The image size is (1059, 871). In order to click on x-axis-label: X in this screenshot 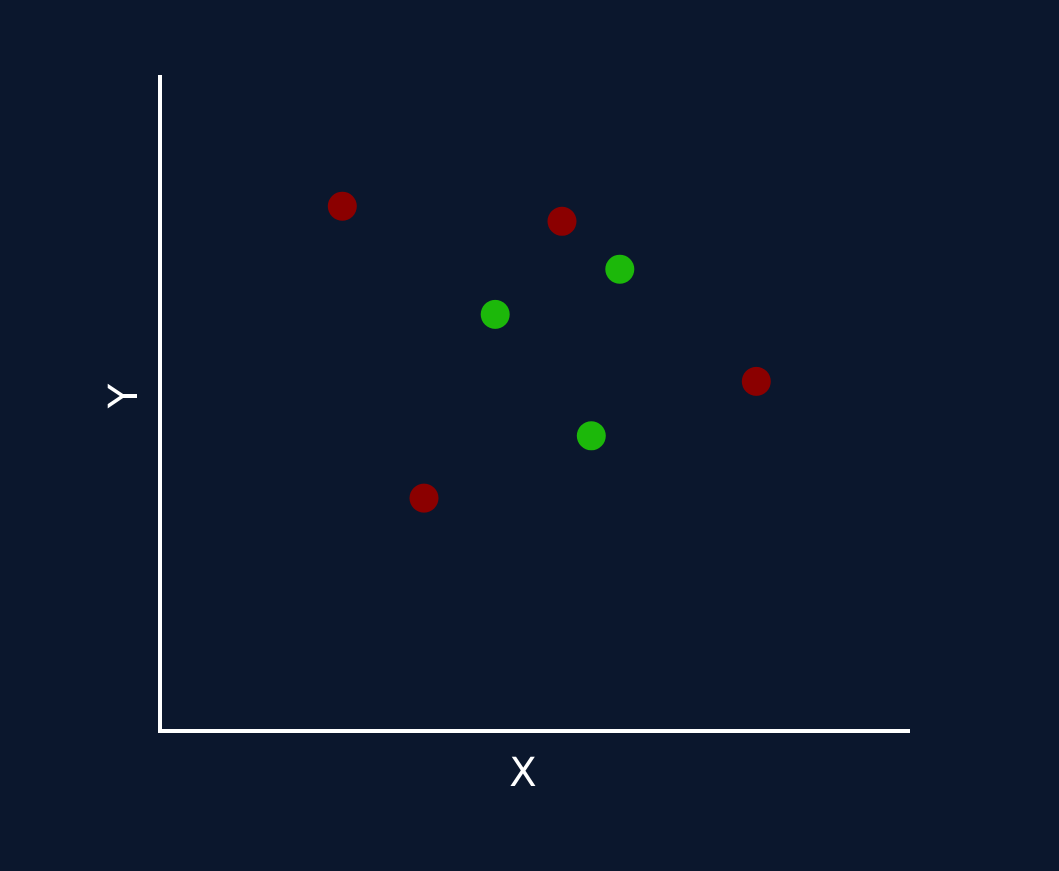, I will do `click(522, 773)`.